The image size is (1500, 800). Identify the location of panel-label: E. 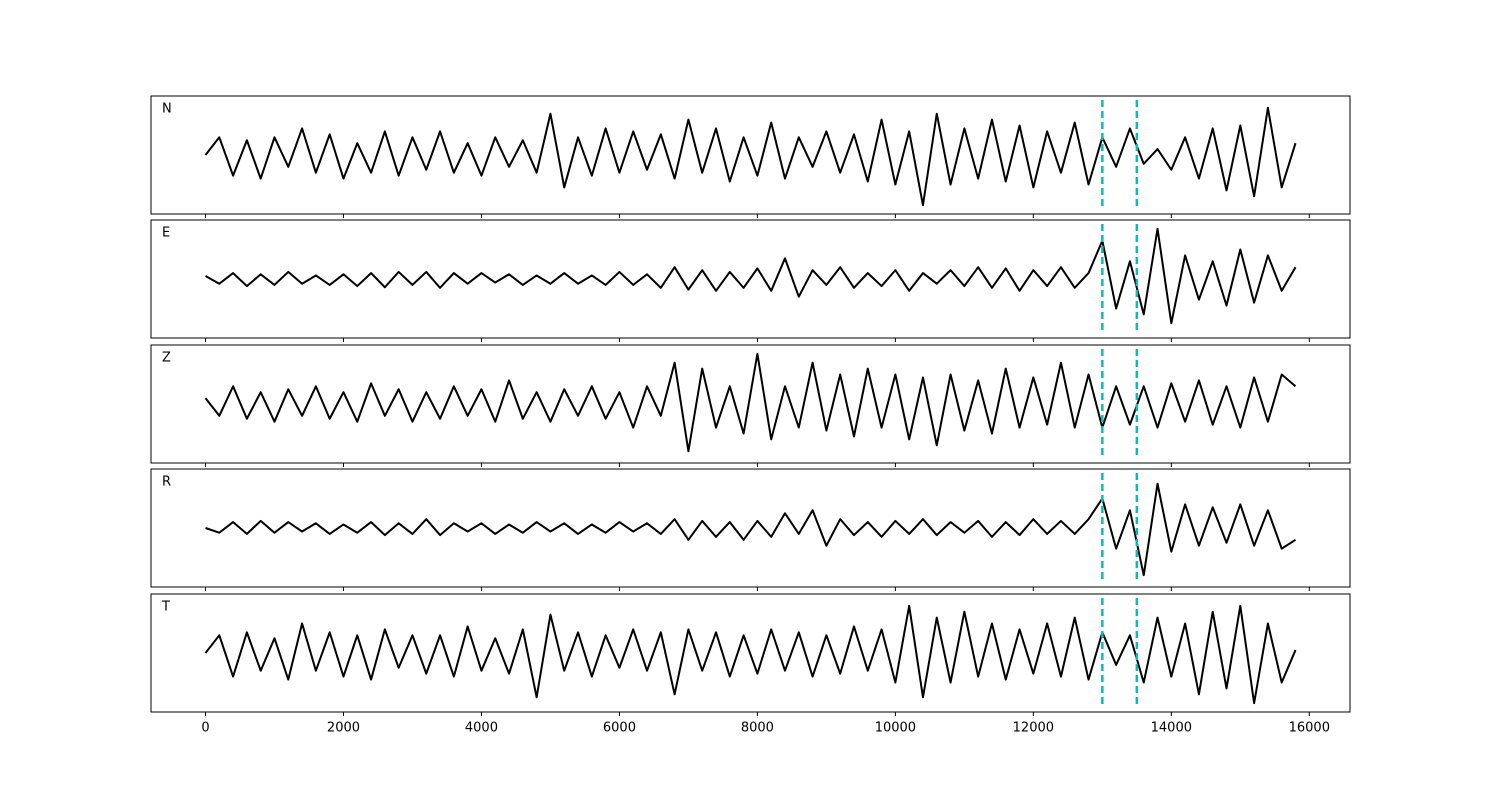
(166, 233).